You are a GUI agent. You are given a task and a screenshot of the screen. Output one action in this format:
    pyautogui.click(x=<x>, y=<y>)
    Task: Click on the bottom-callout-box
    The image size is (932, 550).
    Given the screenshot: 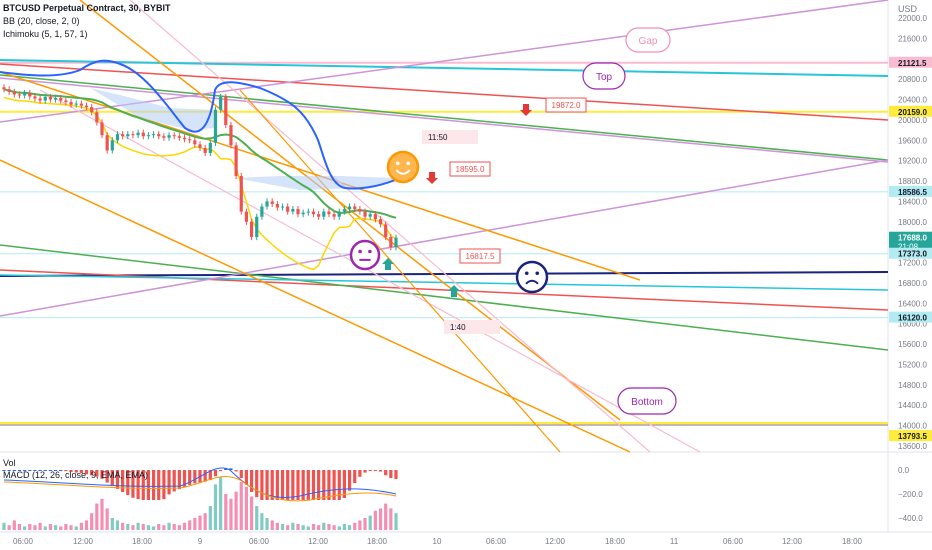 What is the action you would take?
    pyautogui.click(x=647, y=401)
    